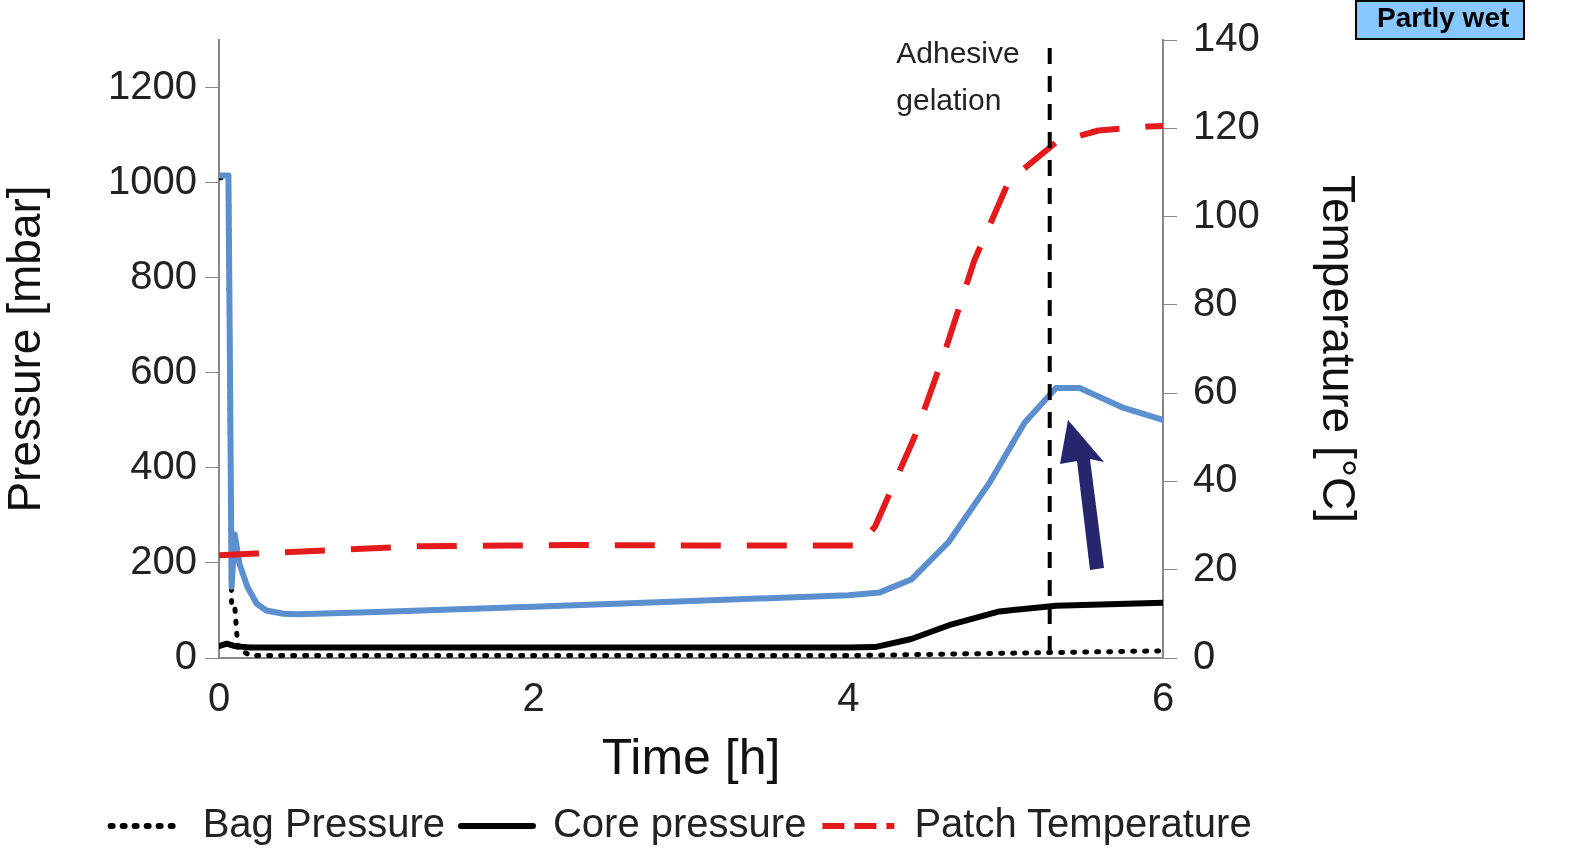 This screenshot has height=860, width=1577. I want to click on y2-tick-label: 100, so click(1226, 213).